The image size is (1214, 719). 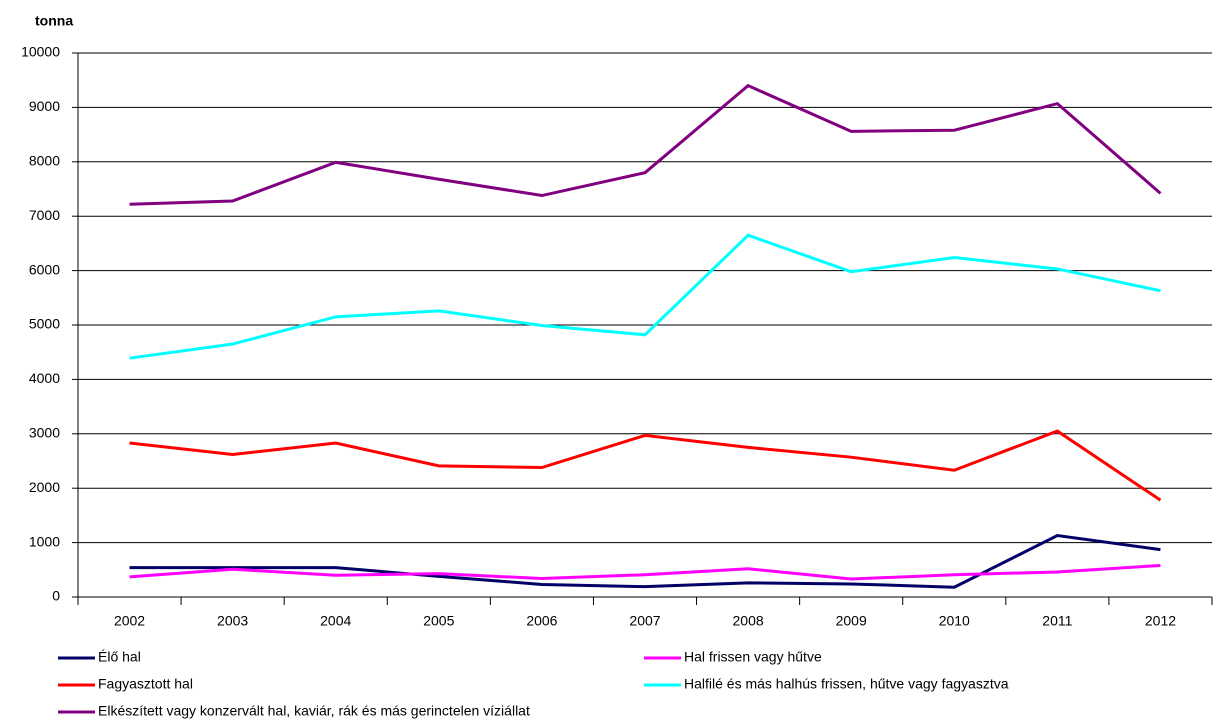 What do you see at coordinates (44, 378) in the screenshot?
I see `y-tick-label: 4000` at bounding box center [44, 378].